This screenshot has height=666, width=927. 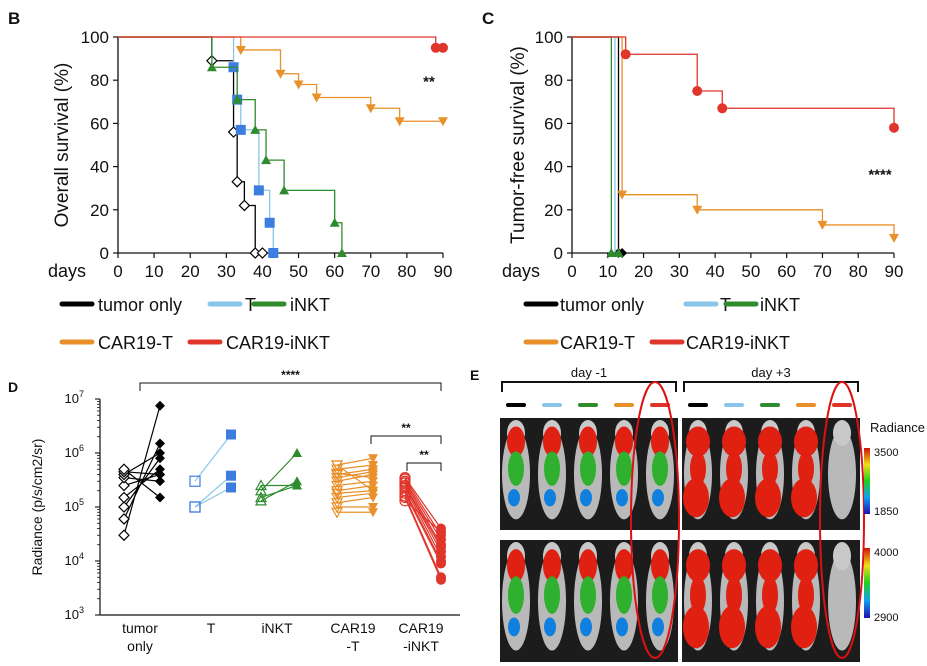 I want to click on chartd-y-tick-label: 10⁷, so click(x=74, y=397).